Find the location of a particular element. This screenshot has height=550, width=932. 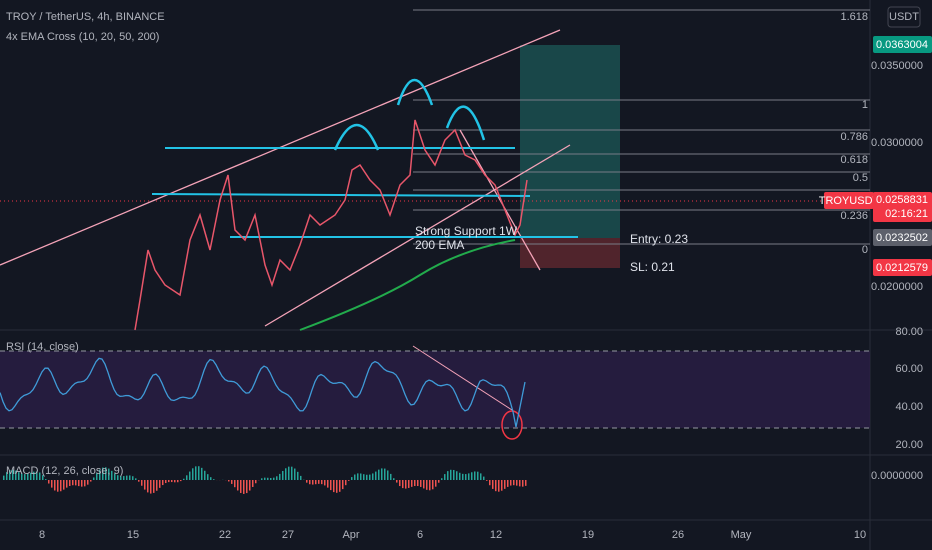

rsi-axis-label: 80.00 is located at coordinates (909, 332).